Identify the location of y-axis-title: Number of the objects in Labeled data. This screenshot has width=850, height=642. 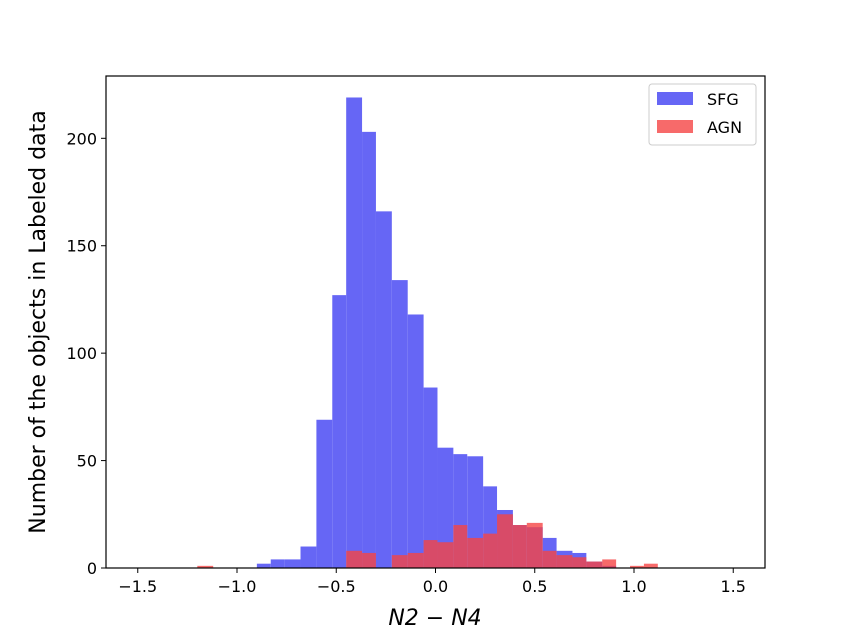
(38, 321).